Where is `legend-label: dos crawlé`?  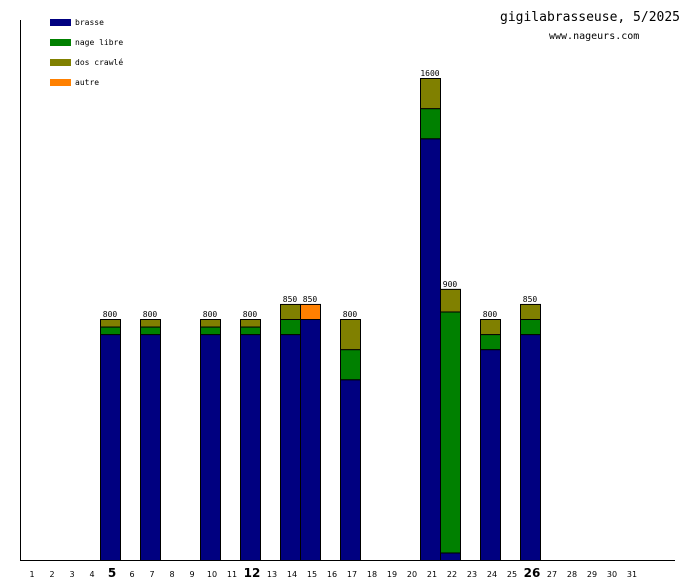
legend-label: dos crawlé is located at coordinates (99, 62).